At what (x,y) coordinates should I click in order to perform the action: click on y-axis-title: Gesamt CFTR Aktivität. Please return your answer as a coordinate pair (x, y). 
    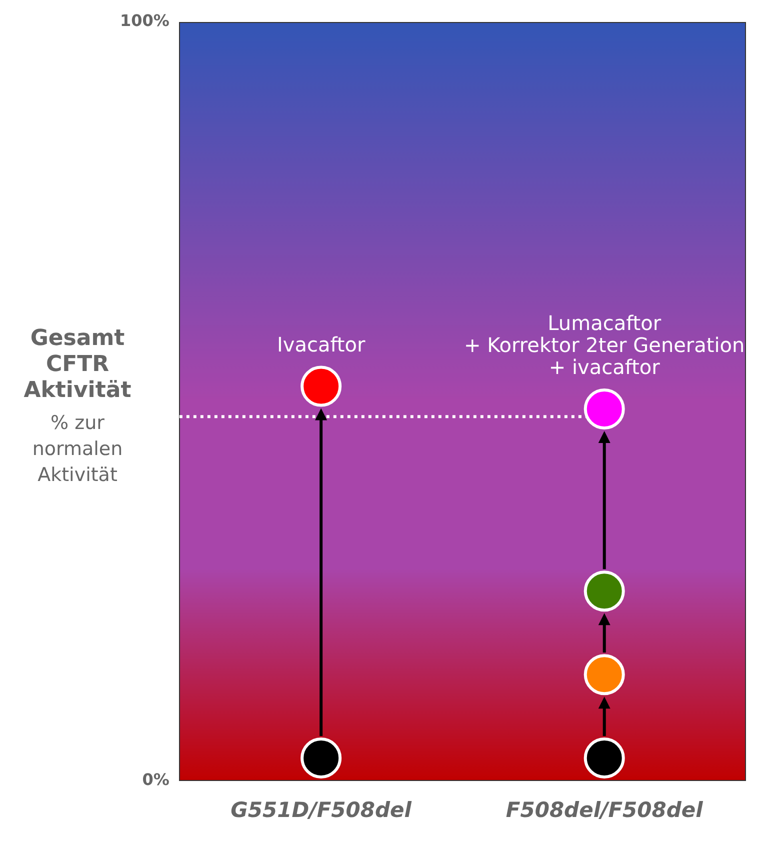
    Looking at the image, I should click on (77, 365).